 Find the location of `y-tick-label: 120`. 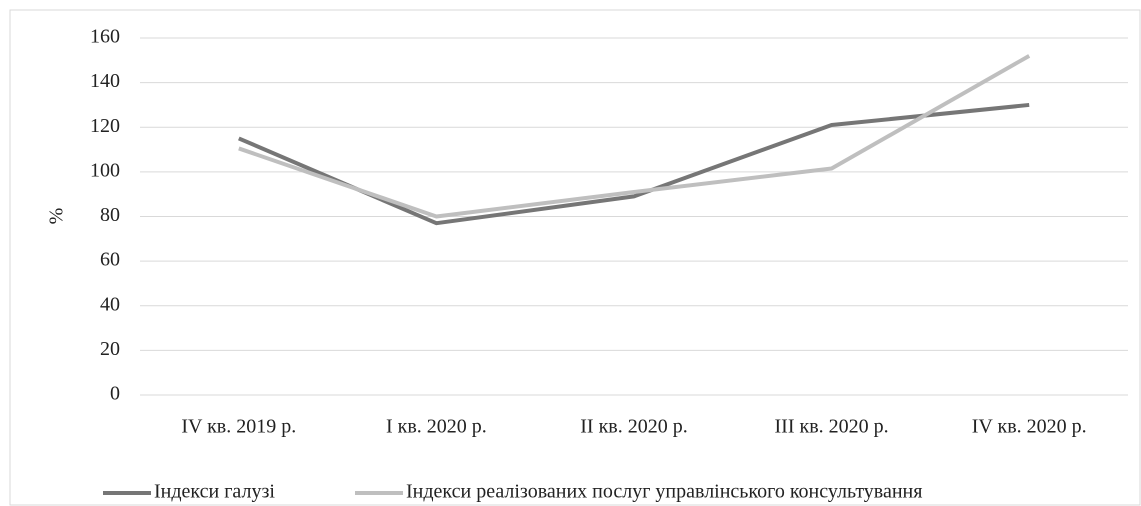

y-tick-label: 120 is located at coordinates (105, 126).